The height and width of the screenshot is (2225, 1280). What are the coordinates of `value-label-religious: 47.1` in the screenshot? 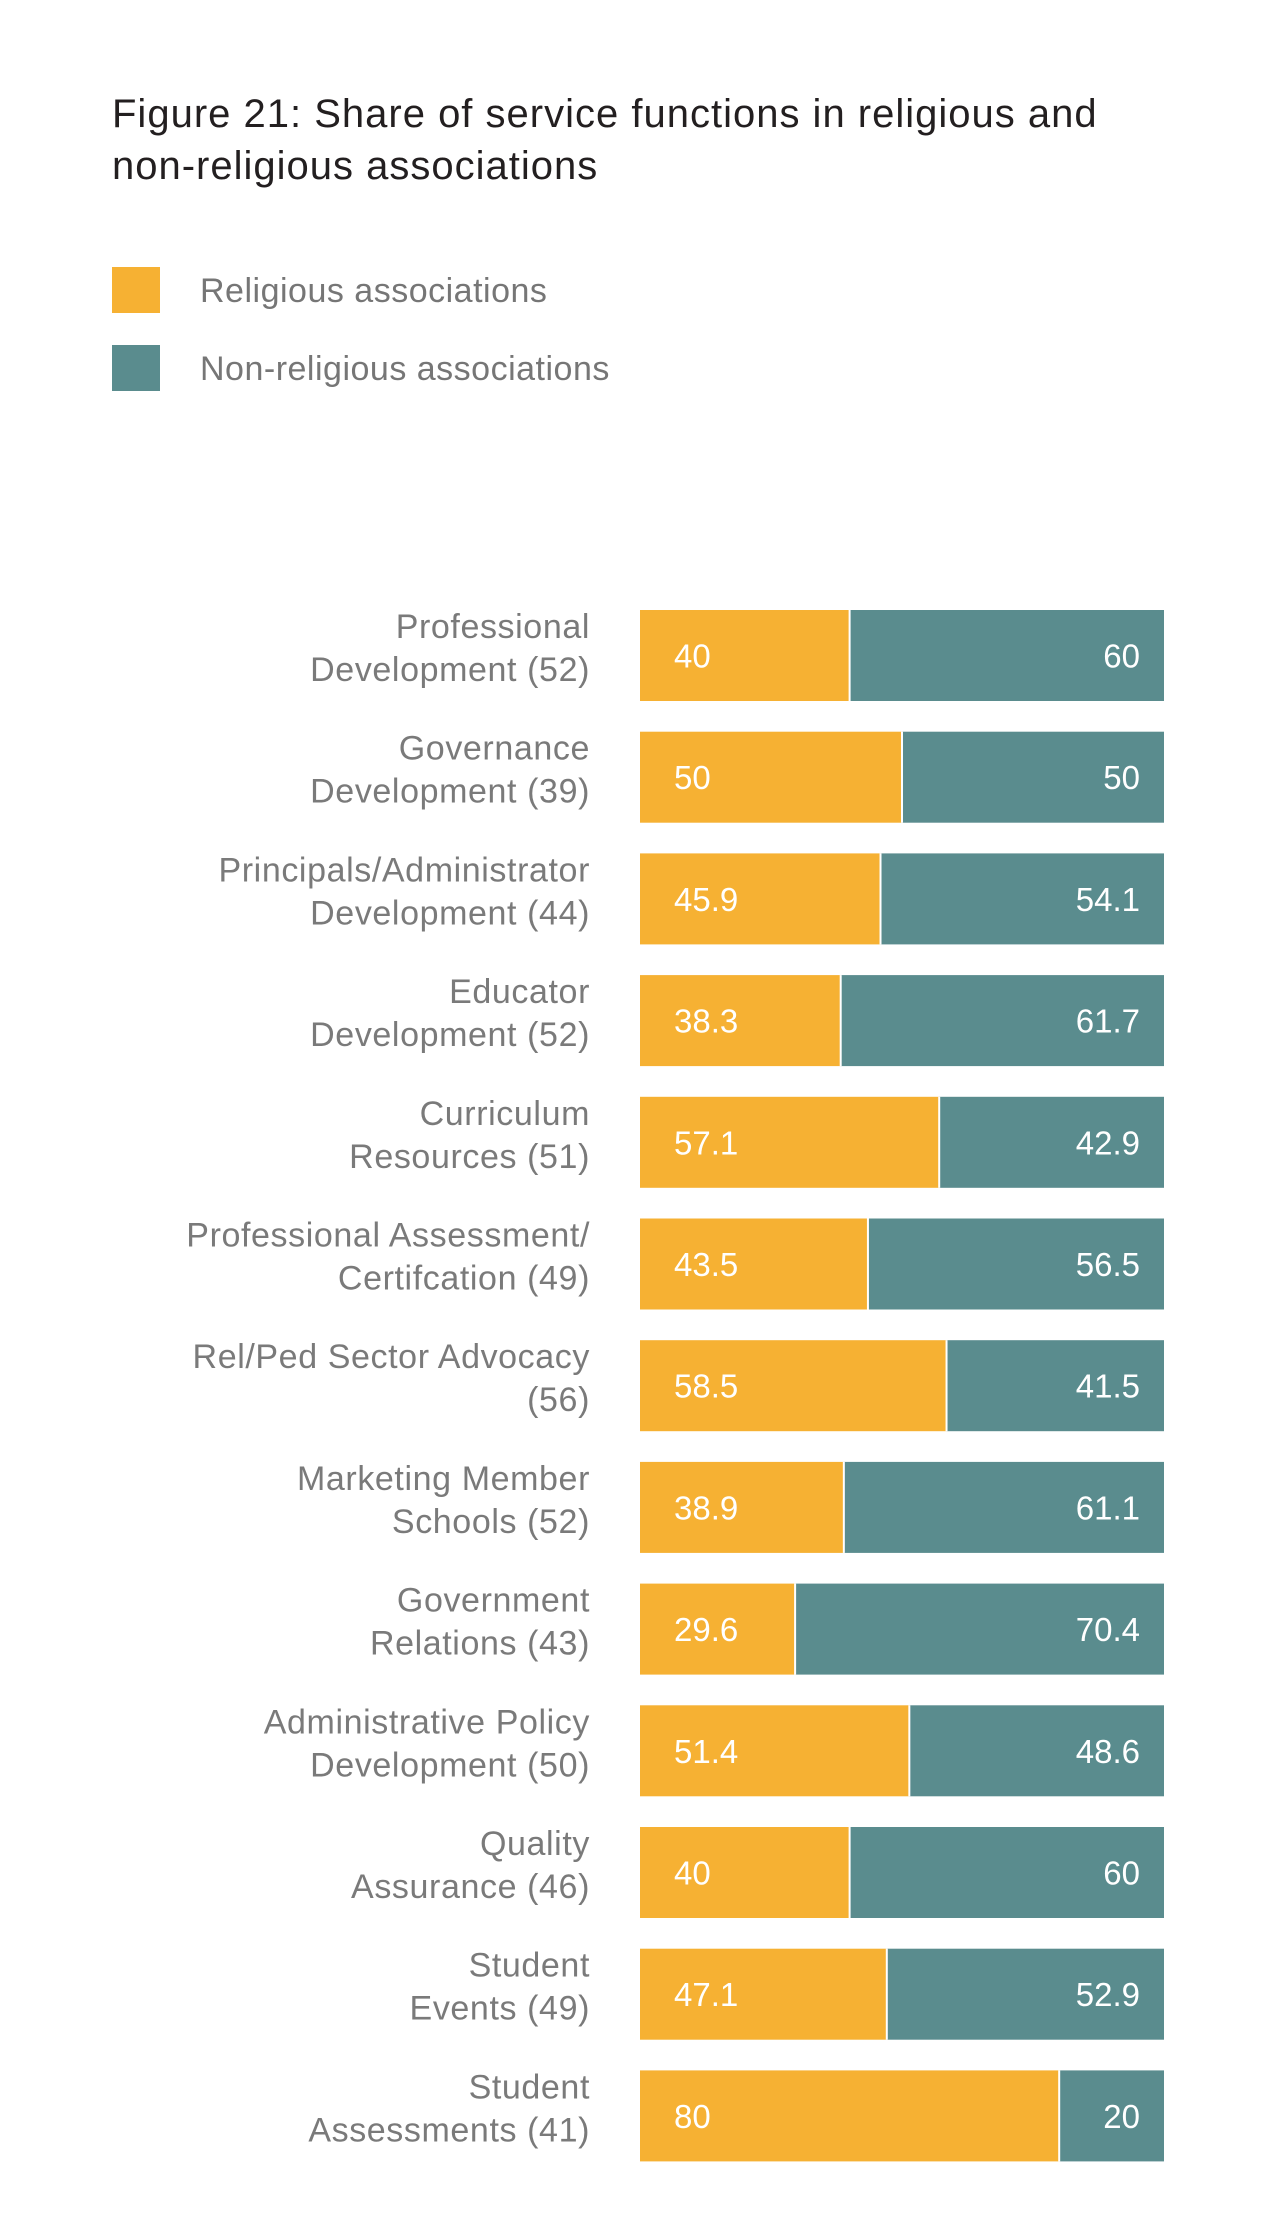 It's located at (706, 1994).